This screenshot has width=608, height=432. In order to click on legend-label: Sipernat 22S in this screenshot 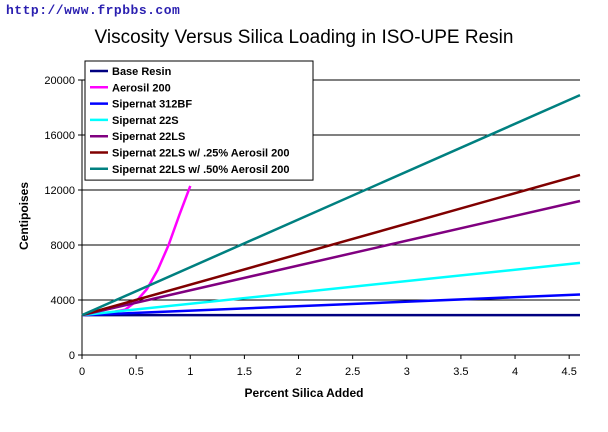, I will do `click(145, 121)`.